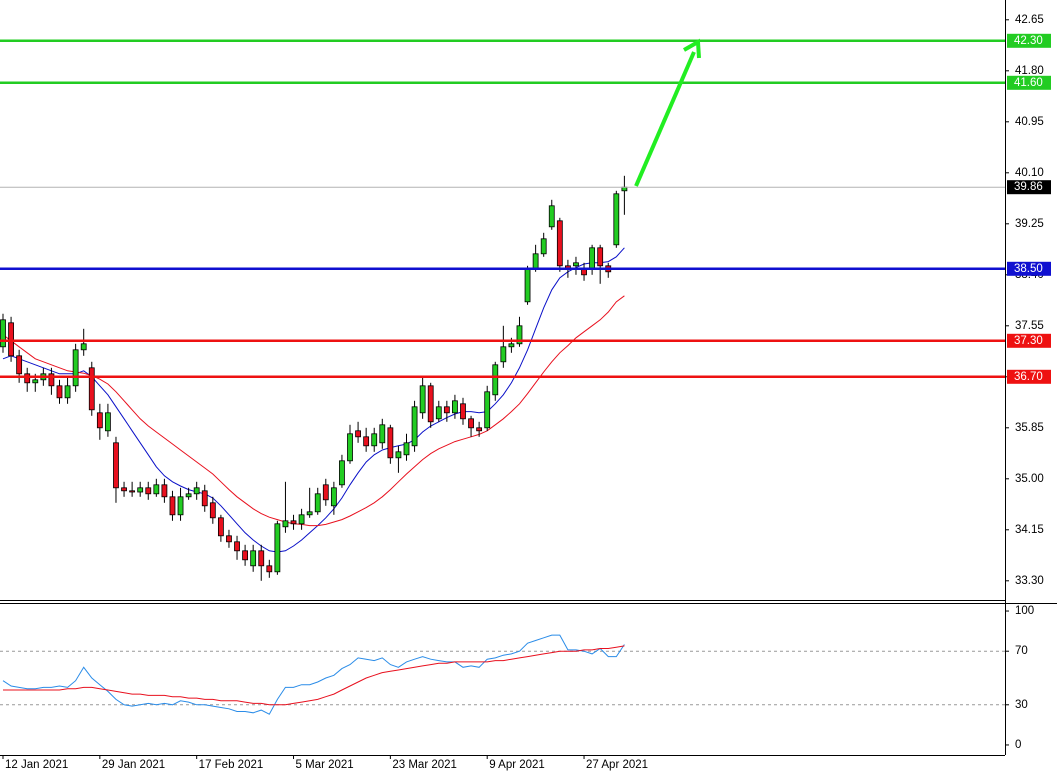  What do you see at coordinates (325, 765) in the screenshot?
I see `x-tick-label: 5 Mar 2021` at bounding box center [325, 765].